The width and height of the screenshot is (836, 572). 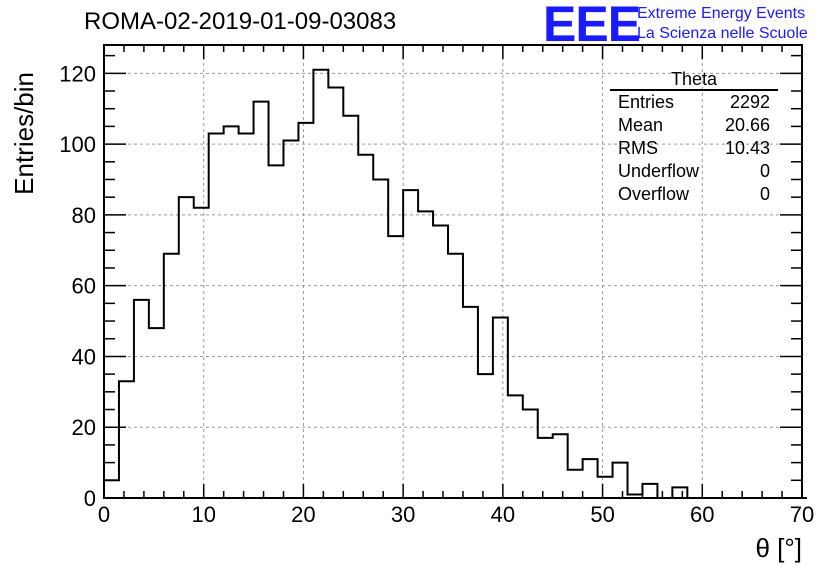 I want to click on stats-row-rms: RMS 10.43, so click(x=694, y=148).